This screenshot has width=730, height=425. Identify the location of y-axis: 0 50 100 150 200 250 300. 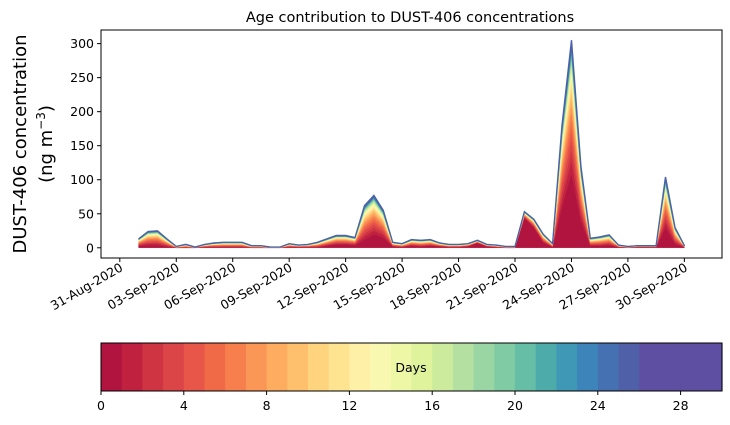
(85, 145).